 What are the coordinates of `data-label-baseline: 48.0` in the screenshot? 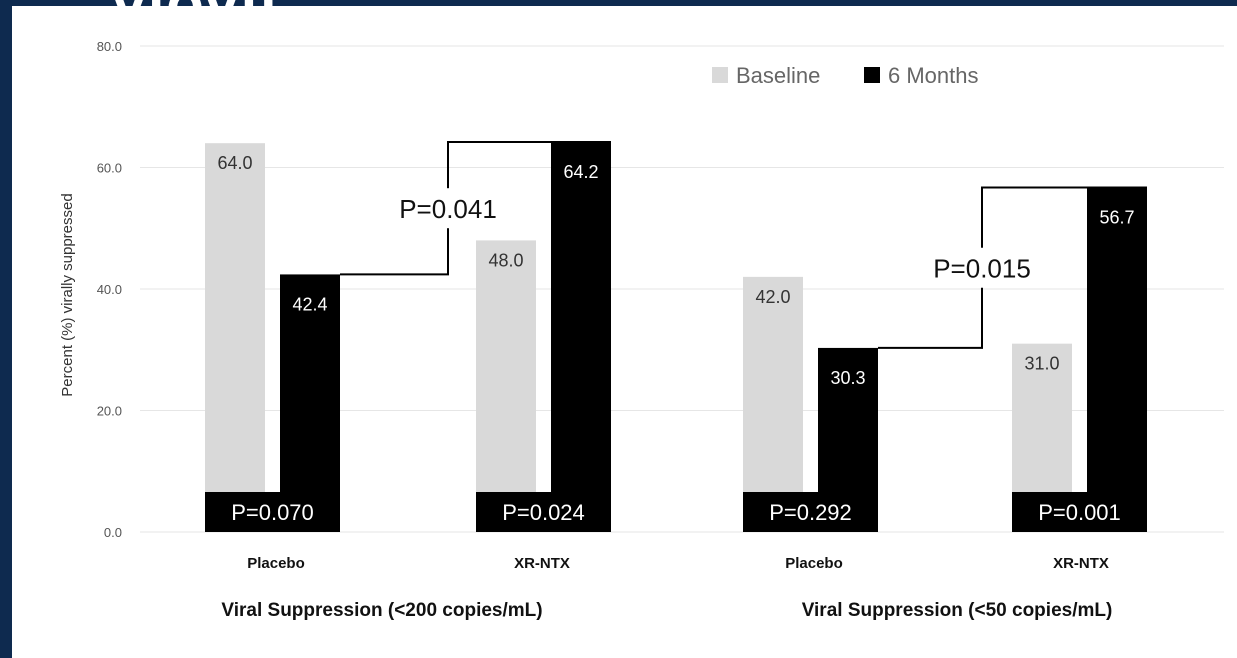 It's located at (505, 260).